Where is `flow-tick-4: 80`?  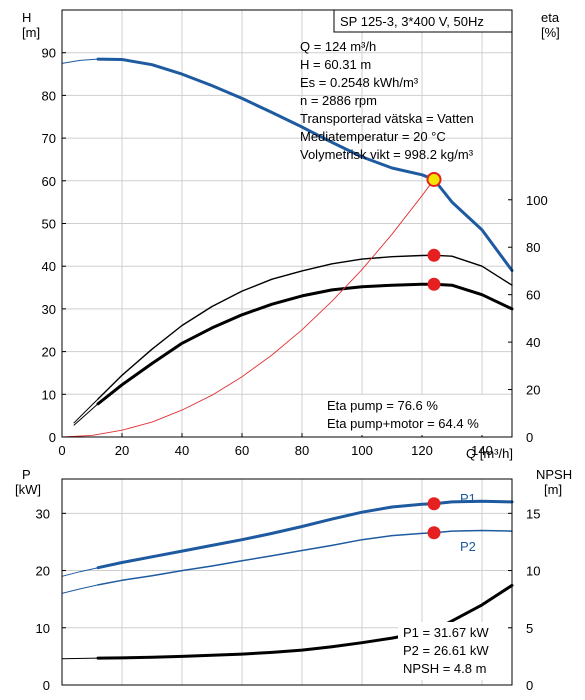 flow-tick-4: 80 is located at coordinates (302, 450).